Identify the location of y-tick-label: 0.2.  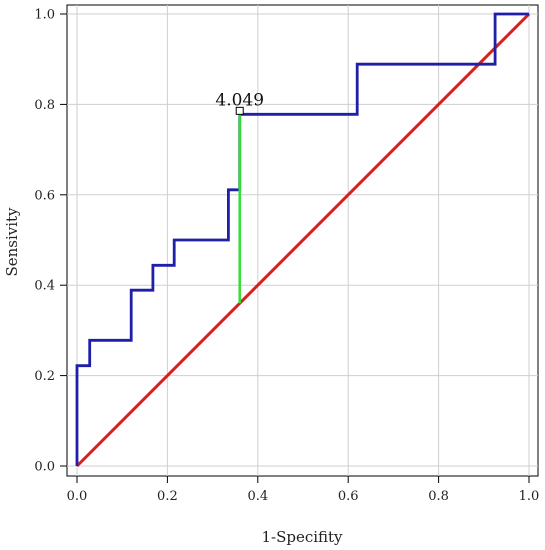
(44, 376).